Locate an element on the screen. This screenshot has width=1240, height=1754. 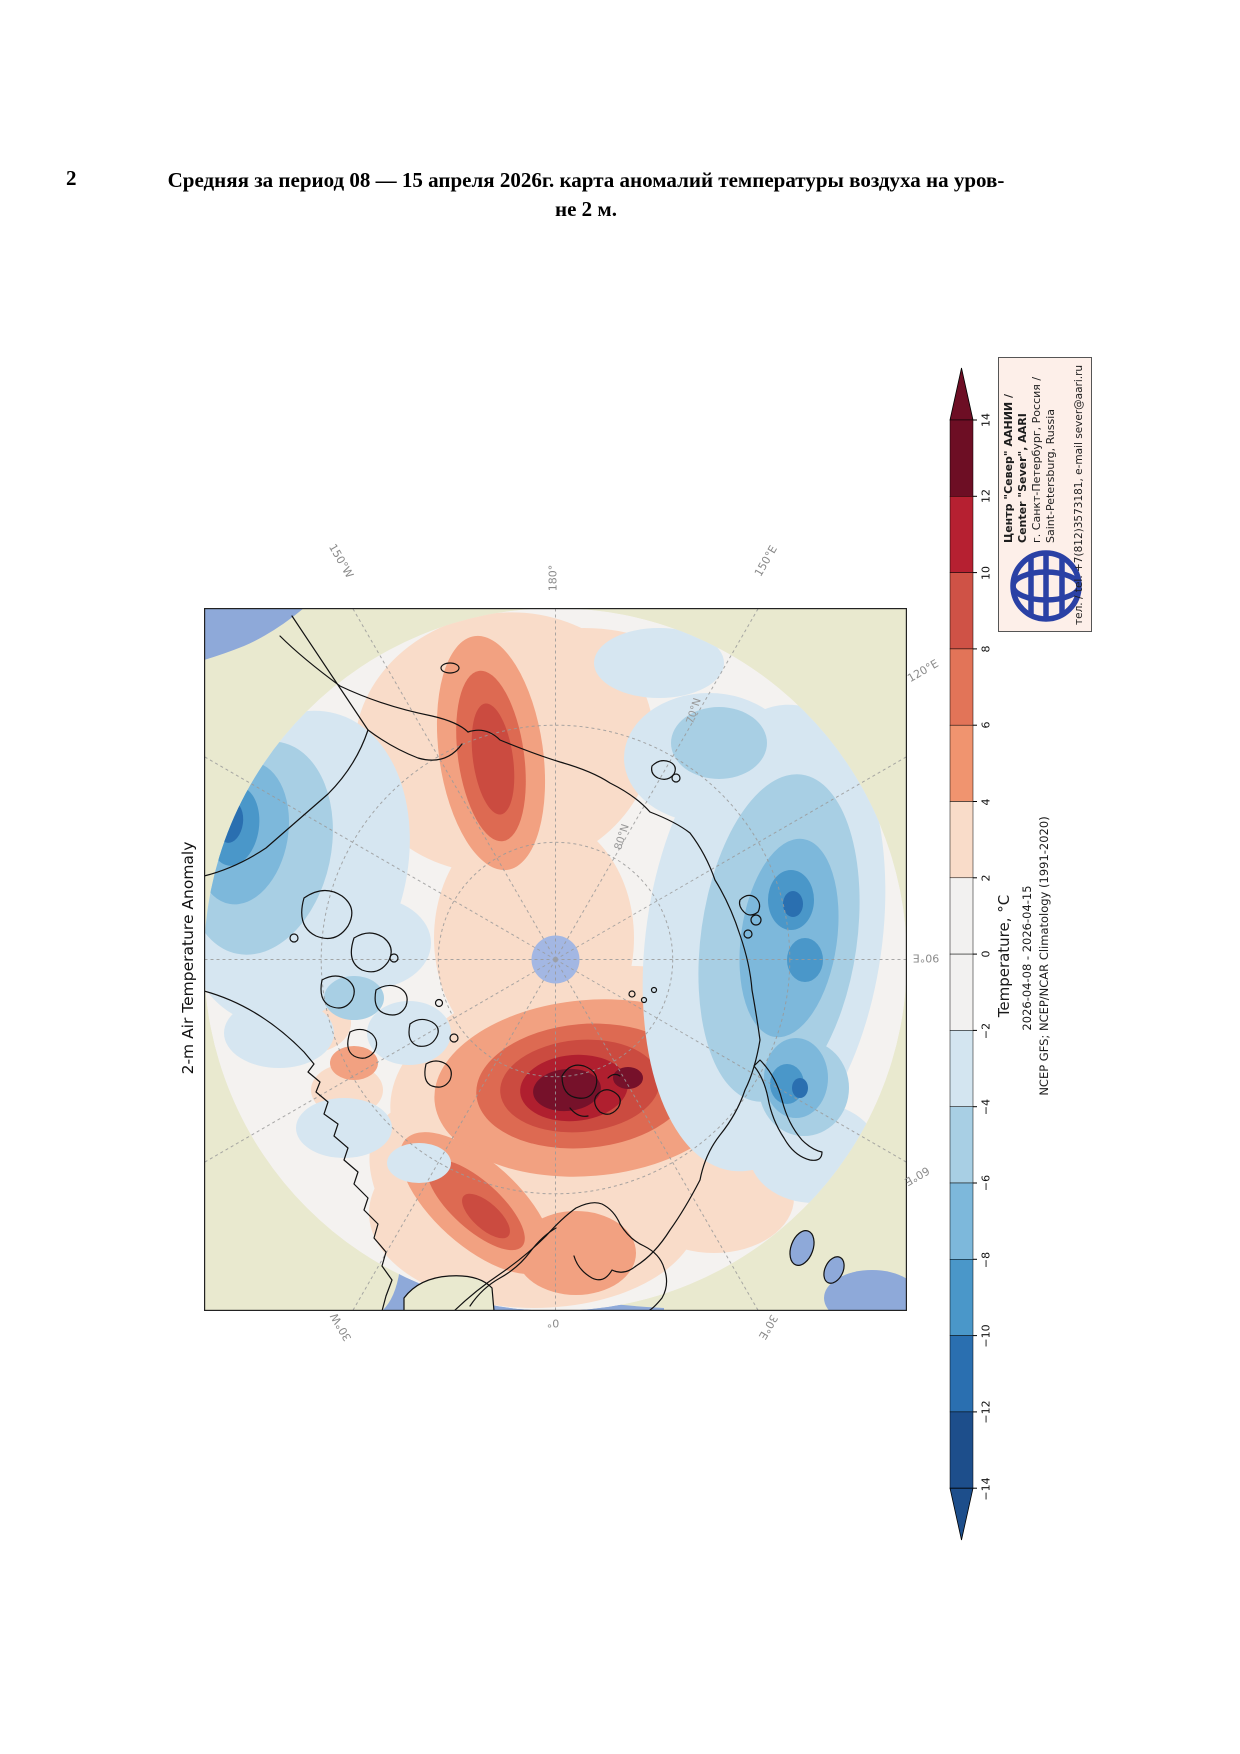
cb-tick-10: 10 is located at coordinates (986, 573).